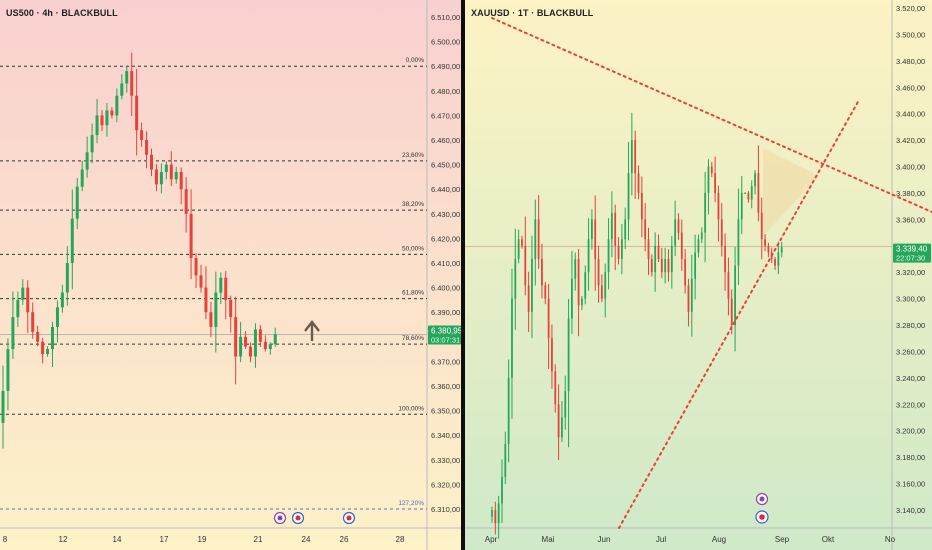  What do you see at coordinates (910, 431) in the screenshot?
I see `price-axis-label: 3.200,00` at bounding box center [910, 431].